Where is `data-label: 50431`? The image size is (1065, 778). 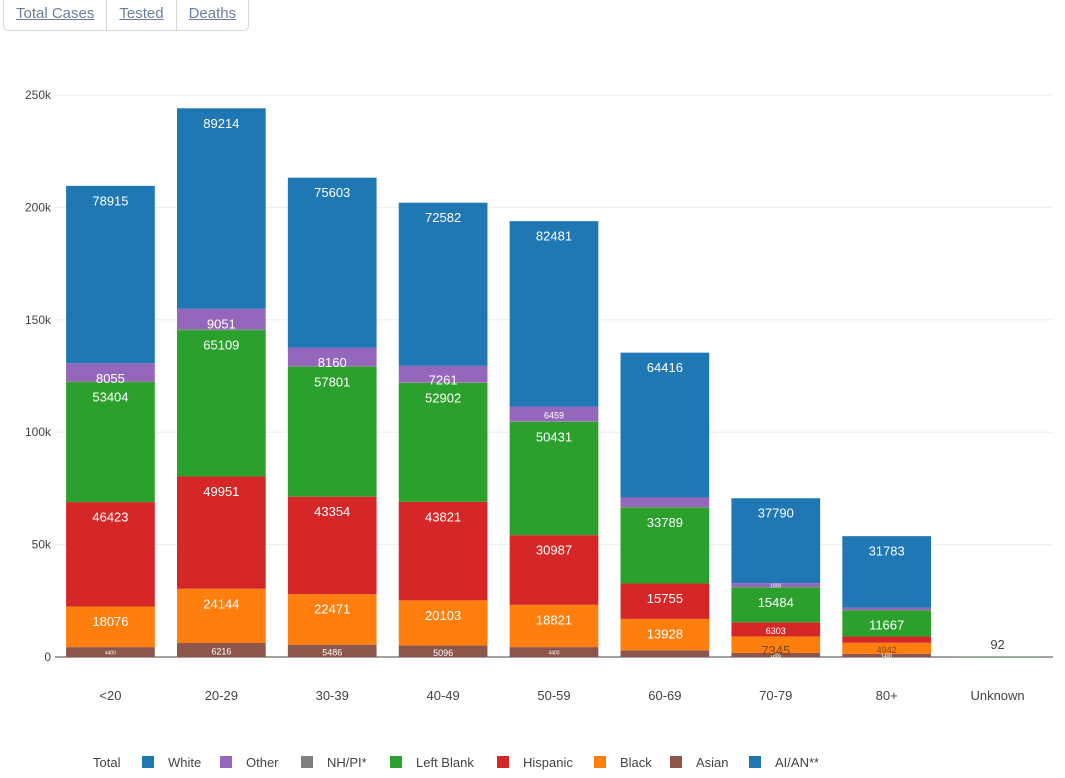
data-label: 50431 is located at coordinates (554, 436).